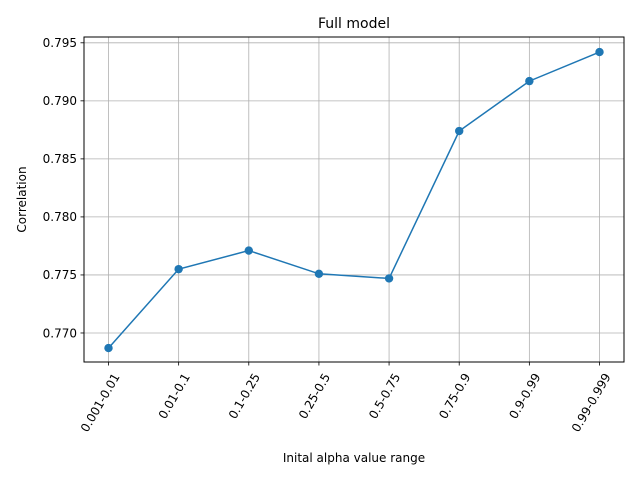 This screenshot has width=640, height=480. What do you see at coordinates (354, 24) in the screenshot?
I see `chart-title: Full model` at bounding box center [354, 24].